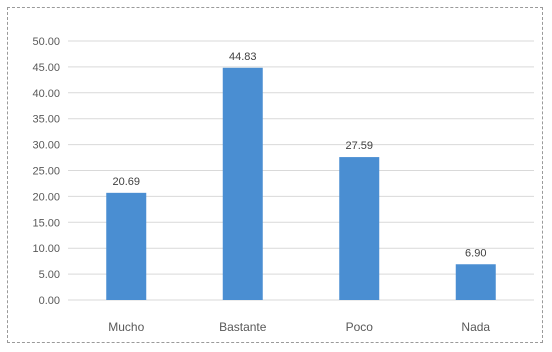 The image size is (552, 352). I want to click on y-tick-label: 30.00, so click(46, 146).